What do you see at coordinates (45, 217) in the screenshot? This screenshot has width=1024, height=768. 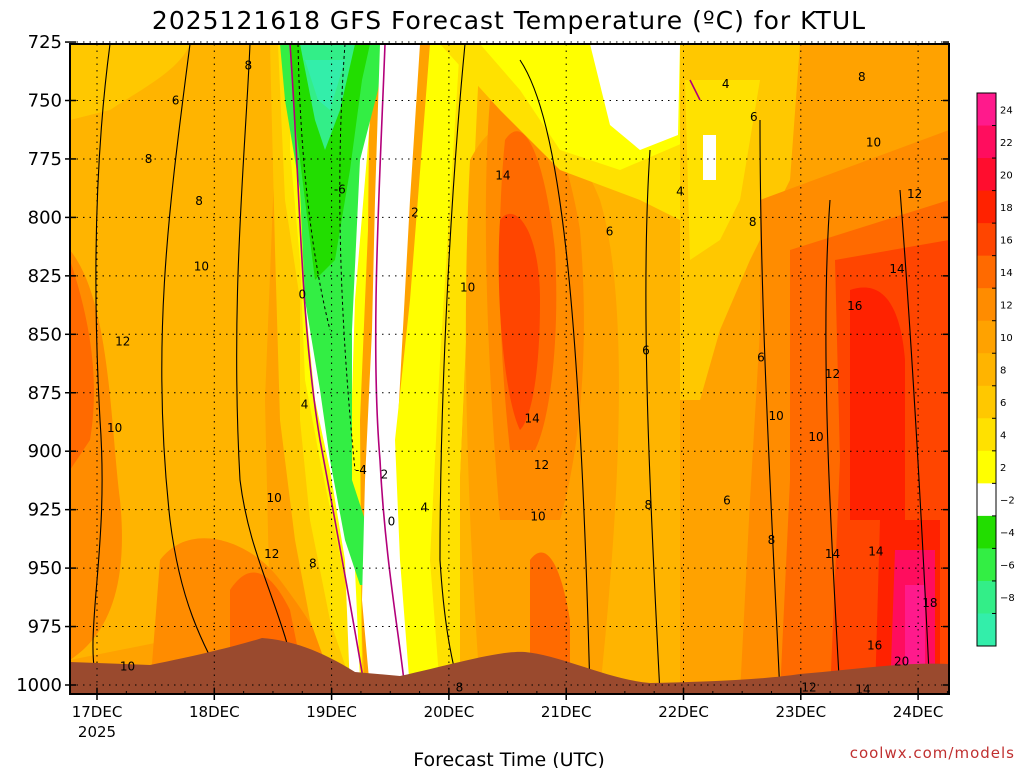 I see `y-tick-label: 800` at bounding box center [45, 217].